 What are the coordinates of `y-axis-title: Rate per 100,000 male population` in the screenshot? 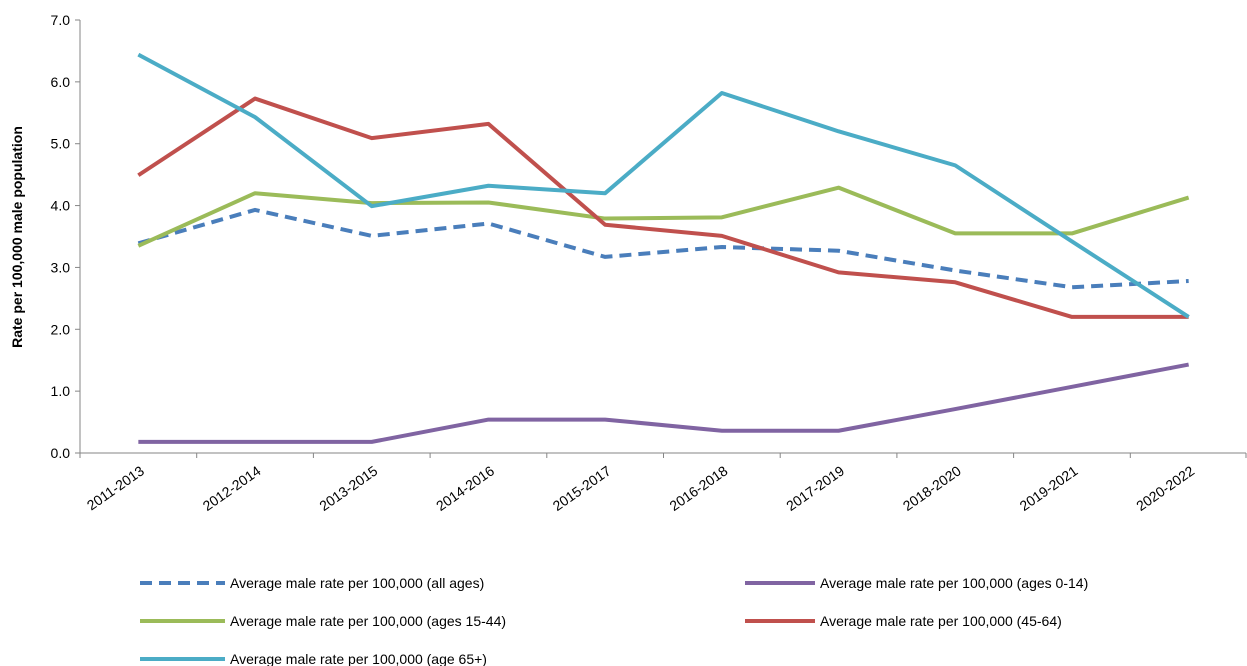 It's located at (17, 237).